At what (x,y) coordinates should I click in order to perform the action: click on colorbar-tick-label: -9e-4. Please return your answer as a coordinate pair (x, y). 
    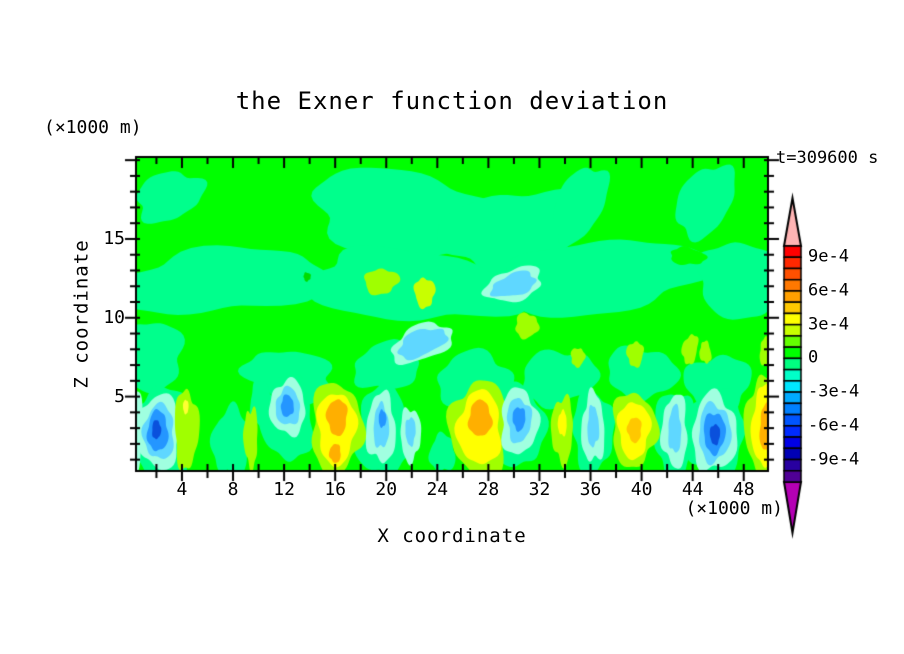
    Looking at the image, I should click on (834, 459).